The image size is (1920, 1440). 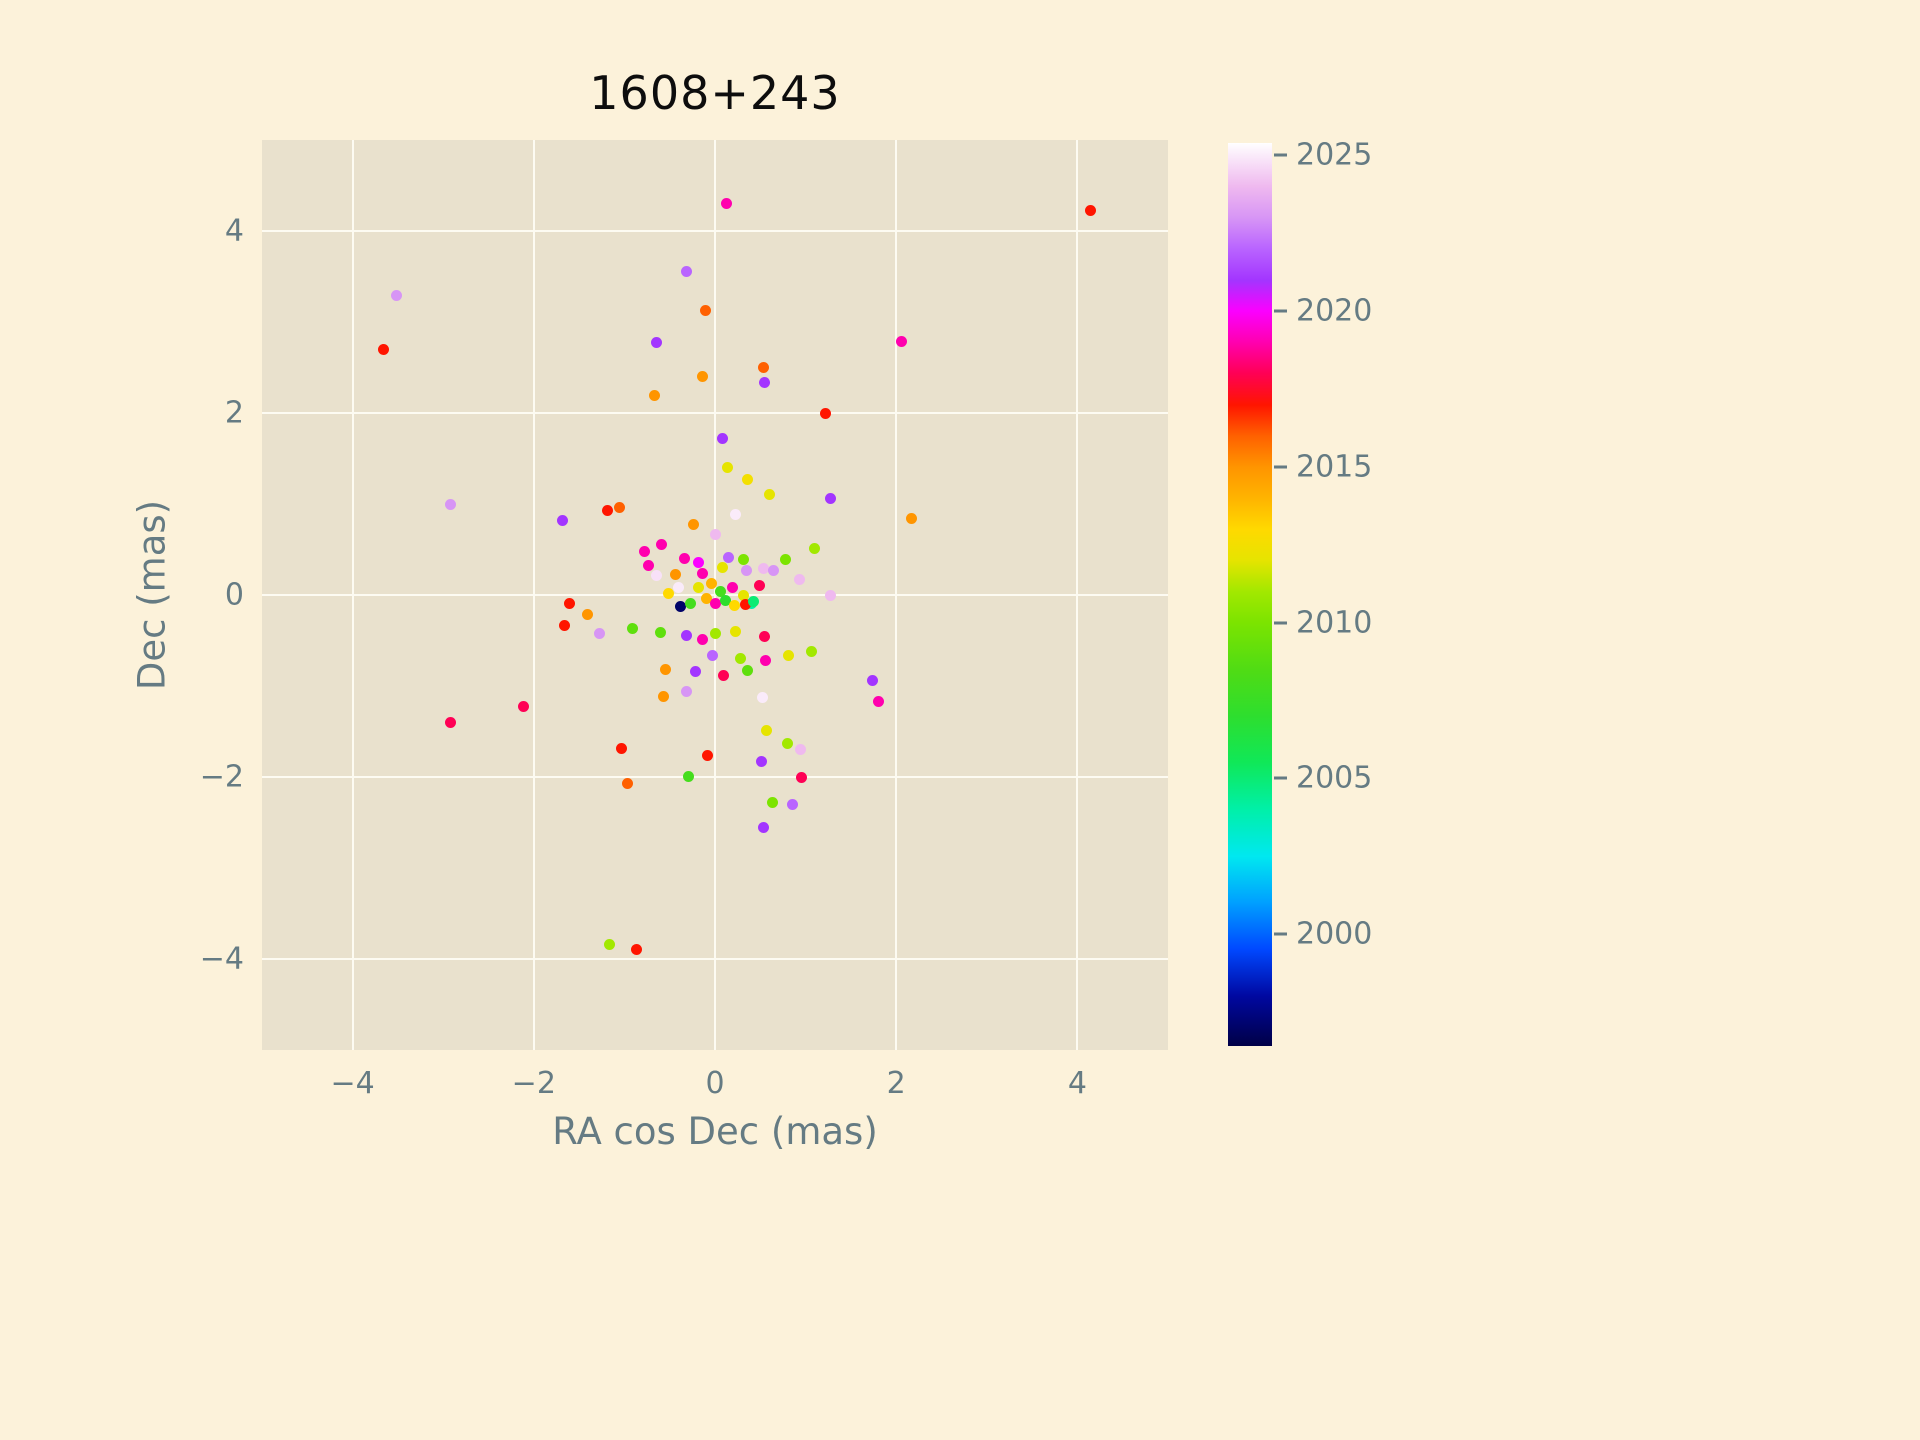 I want to click on y-tick-label: −4, so click(x=221, y=959).